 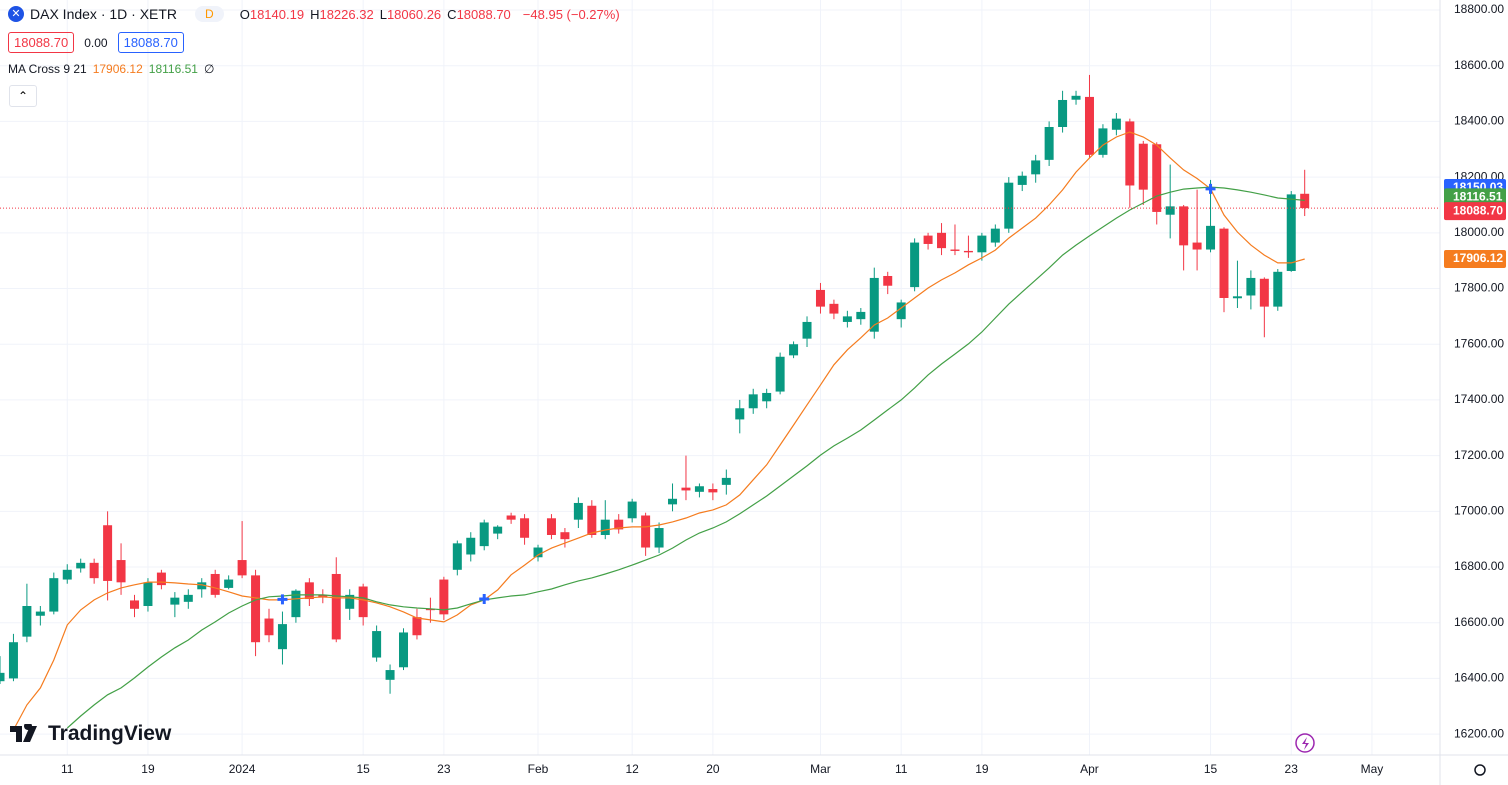 I want to click on settings-icon, so click(x=1480, y=770).